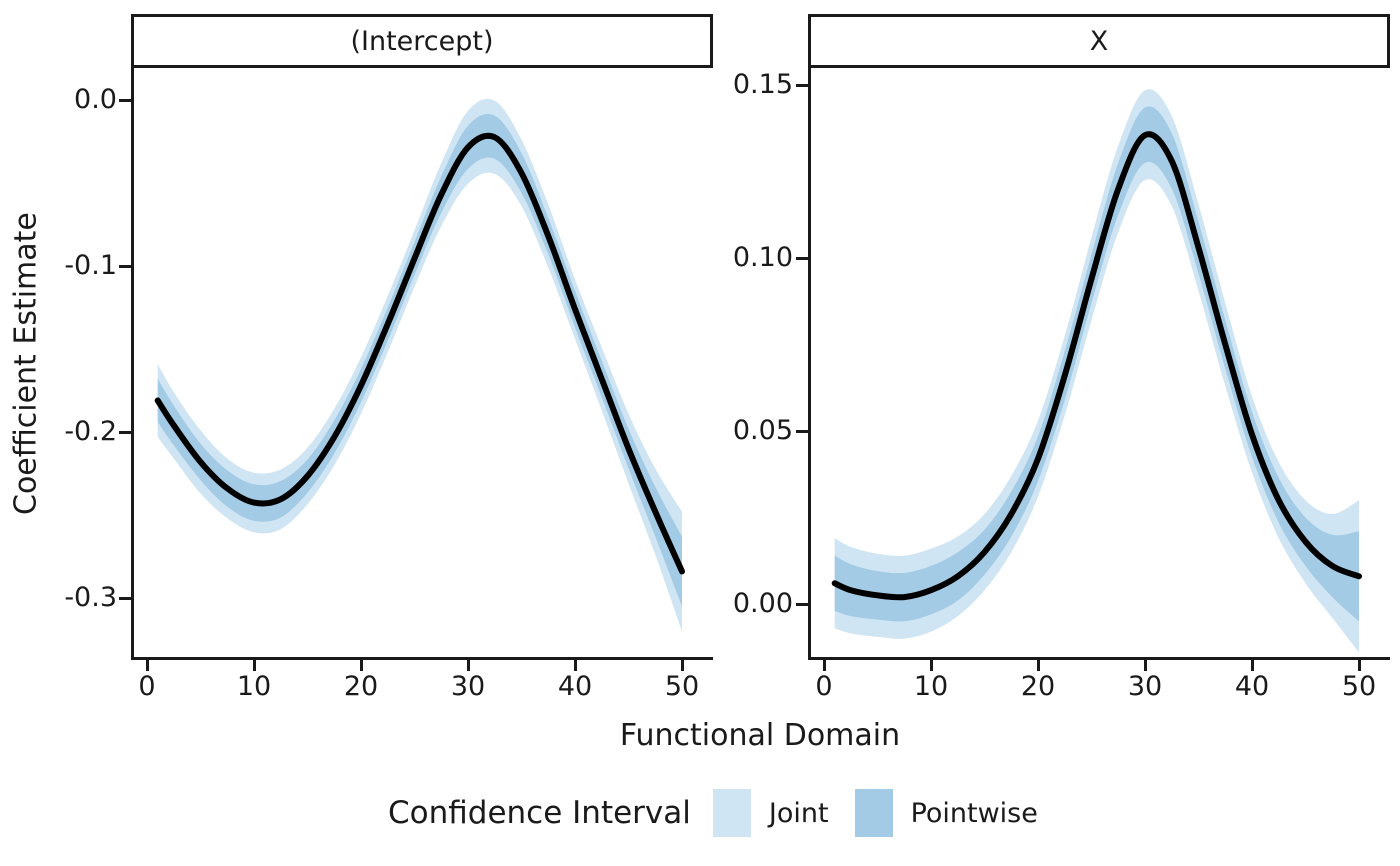 Image resolution: width=1400 pixels, height=866 pixels. I want to click on legend: Confidence Interval Joint Pointwise, so click(713, 813).